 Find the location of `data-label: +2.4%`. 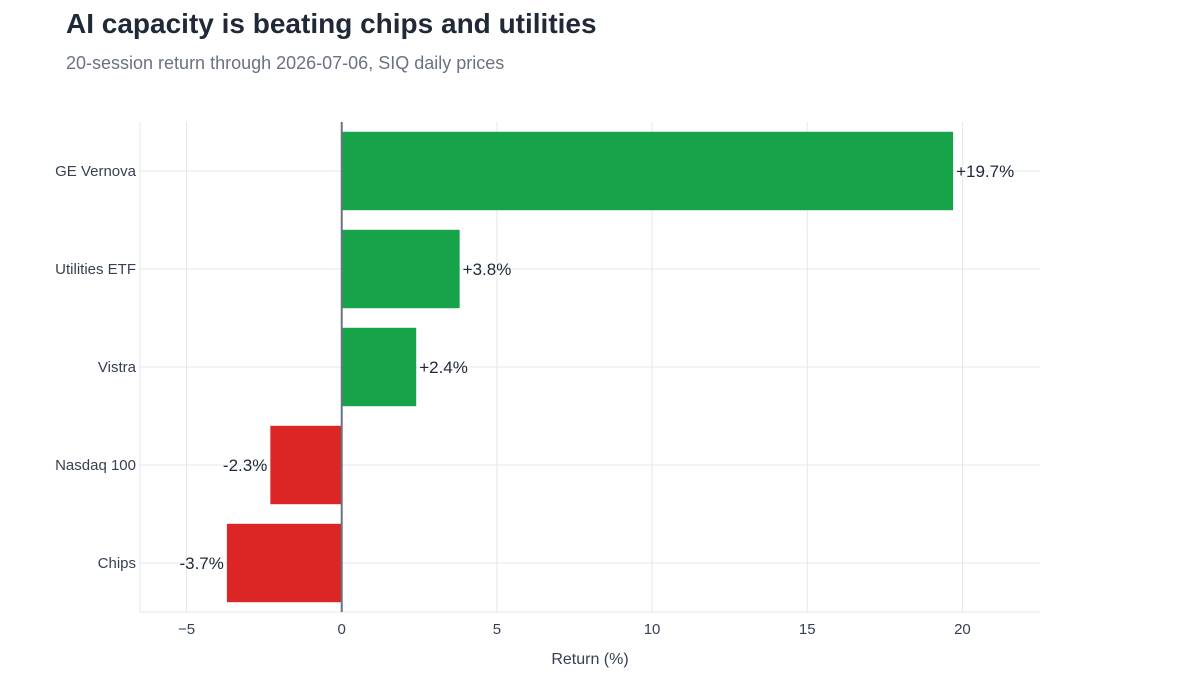

data-label: +2.4% is located at coordinates (443, 367).